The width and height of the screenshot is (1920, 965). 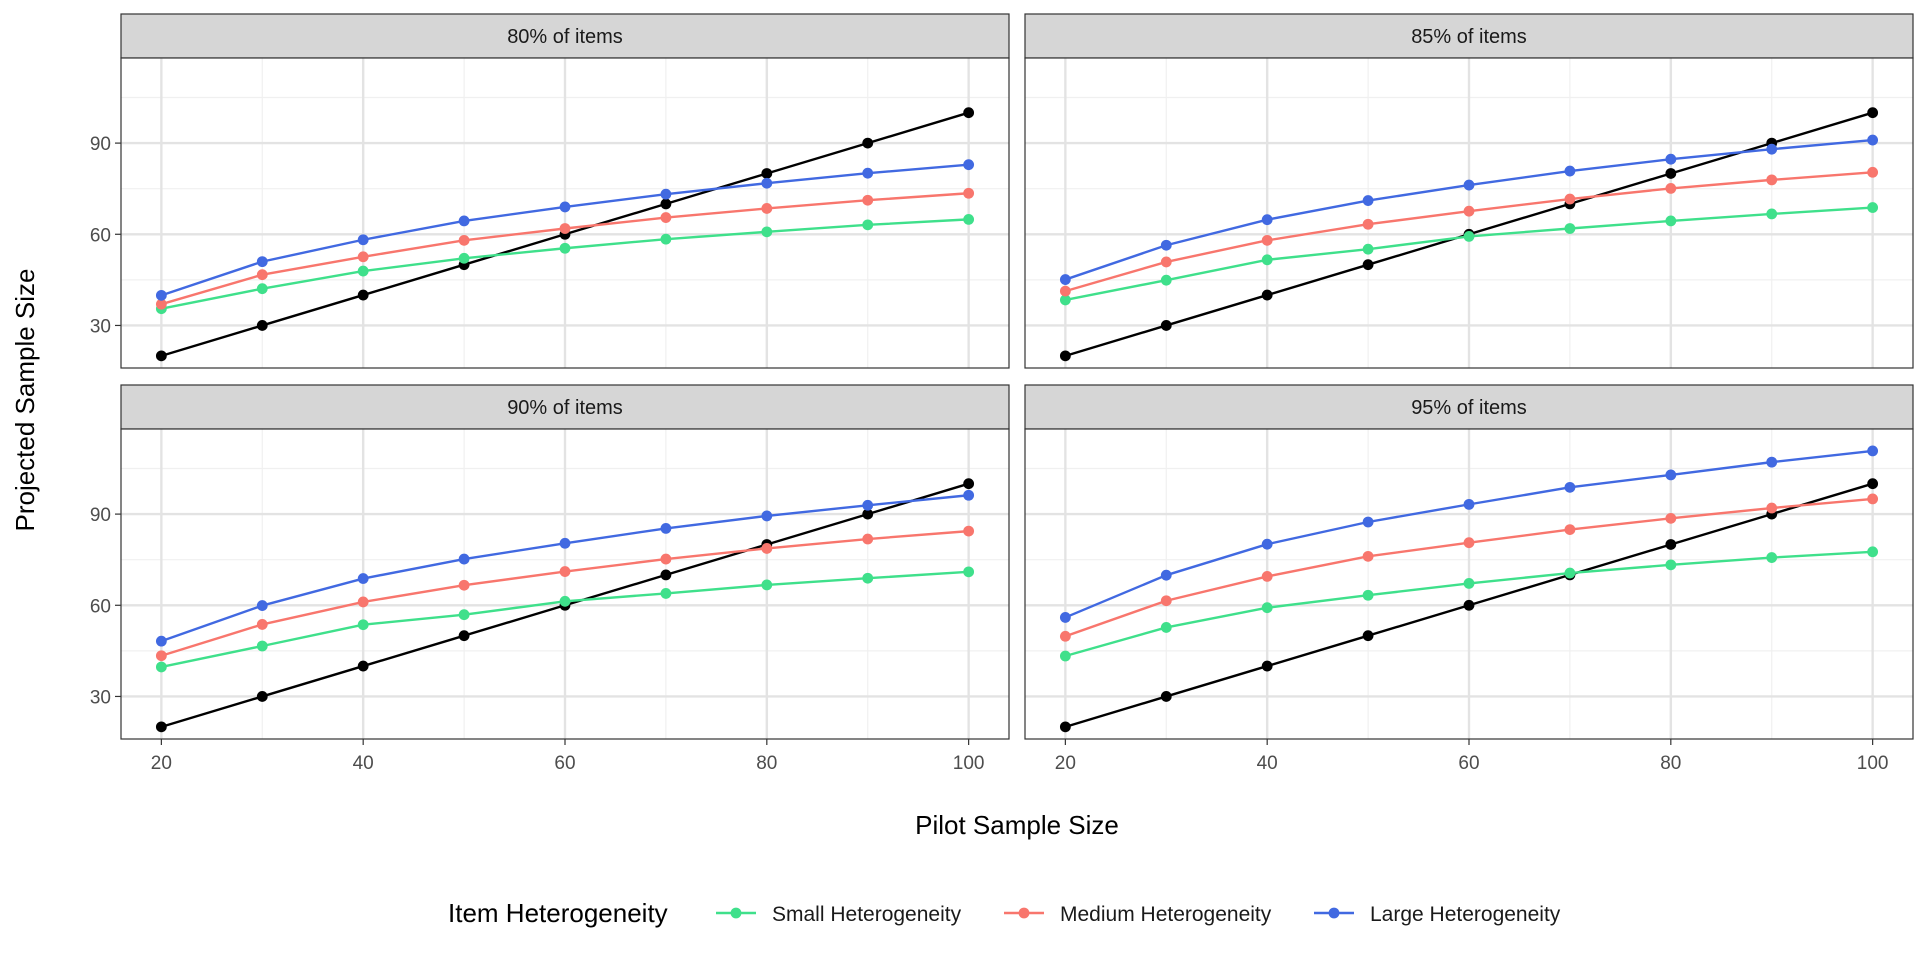 What do you see at coordinates (565, 37) in the screenshot?
I see `facet-label: 80% of items` at bounding box center [565, 37].